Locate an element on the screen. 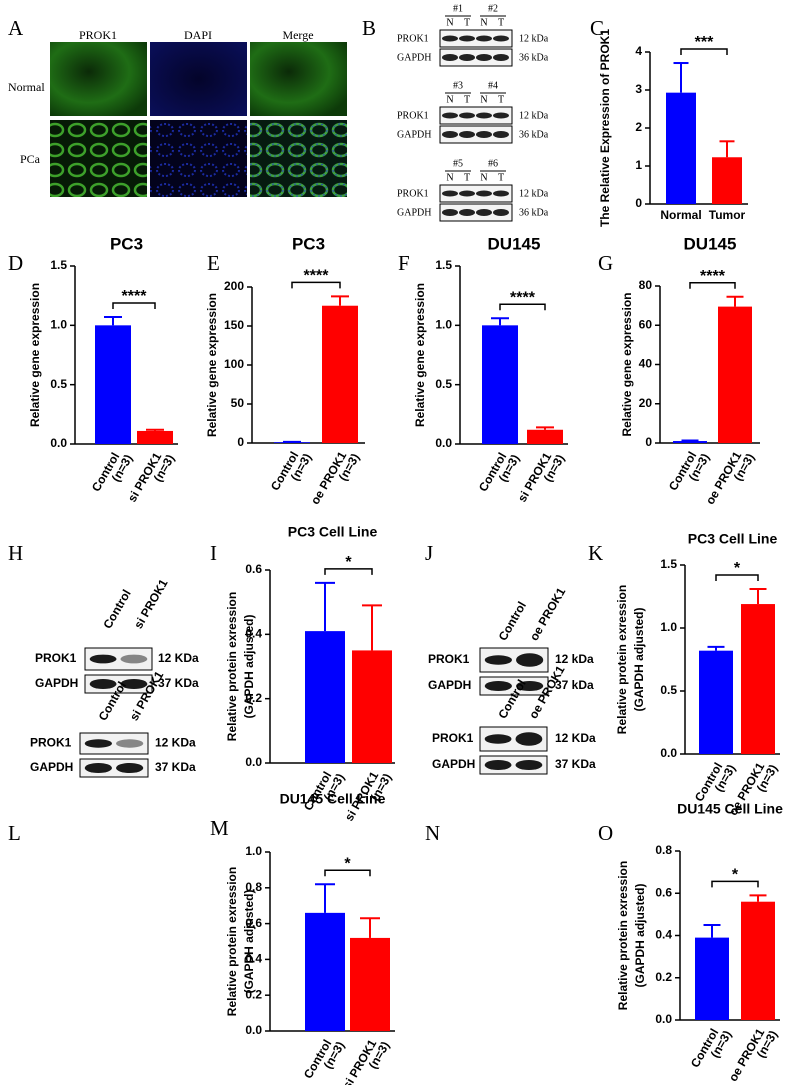  sample-label: #5 is located at coordinates (458, 163).